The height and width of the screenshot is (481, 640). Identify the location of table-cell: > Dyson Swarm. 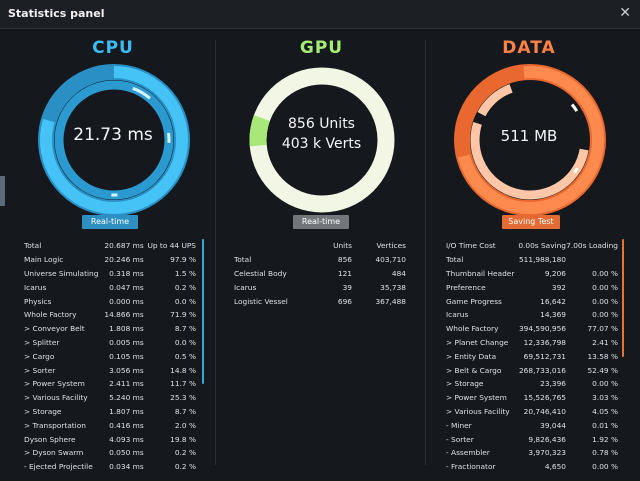
(54, 453).